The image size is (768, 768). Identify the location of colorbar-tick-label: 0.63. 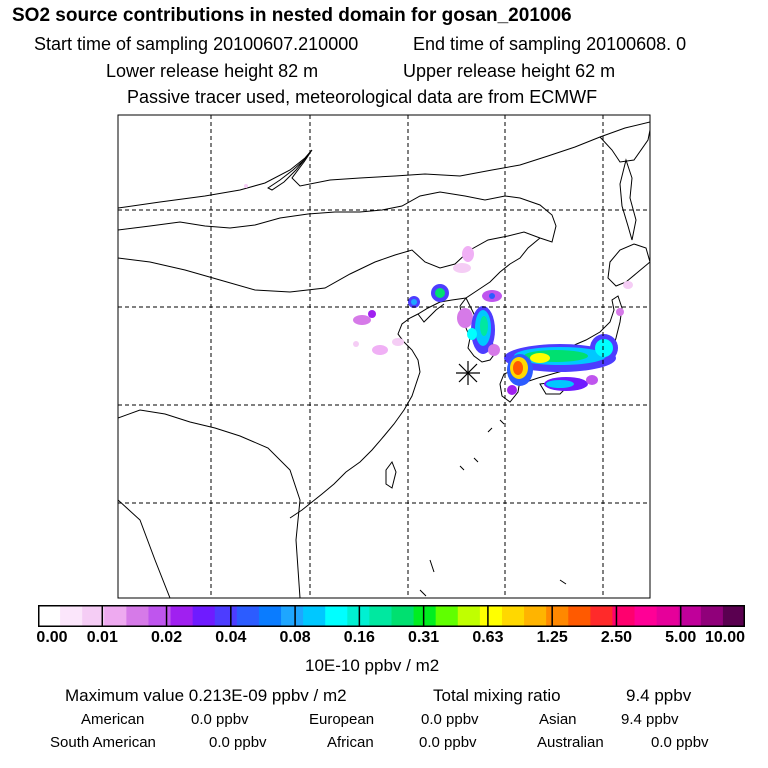
(488, 637).